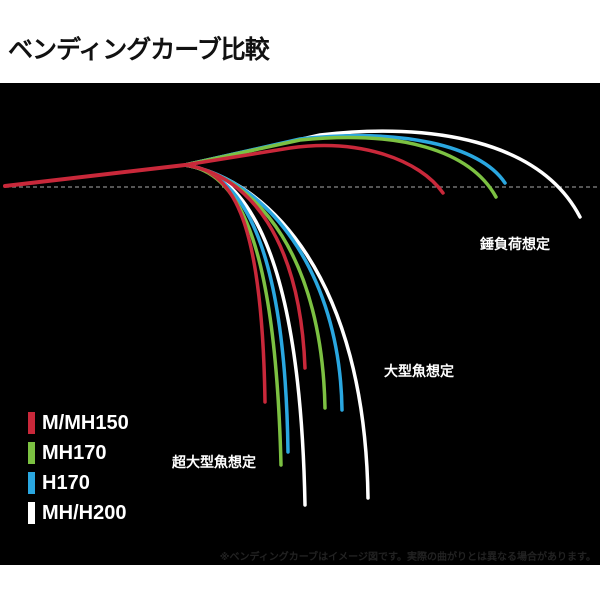 This screenshot has width=600, height=600. Describe the element at coordinates (139, 49) in the screenshot. I see `diagram-title: ベンディングカーブ比較` at that location.